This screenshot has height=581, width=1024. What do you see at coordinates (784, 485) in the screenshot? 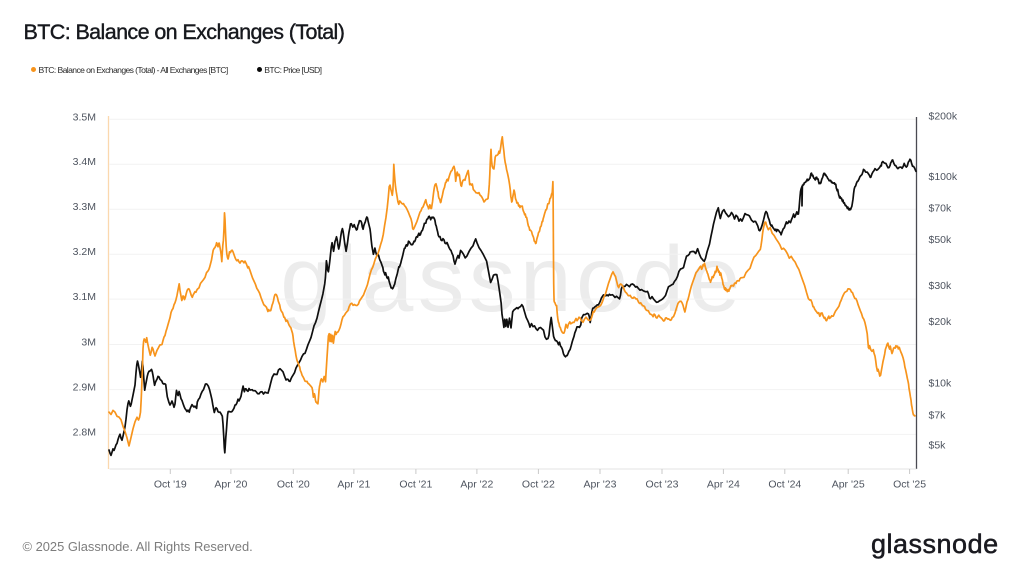
I see `svg-text: Oct '24` at bounding box center [784, 485].